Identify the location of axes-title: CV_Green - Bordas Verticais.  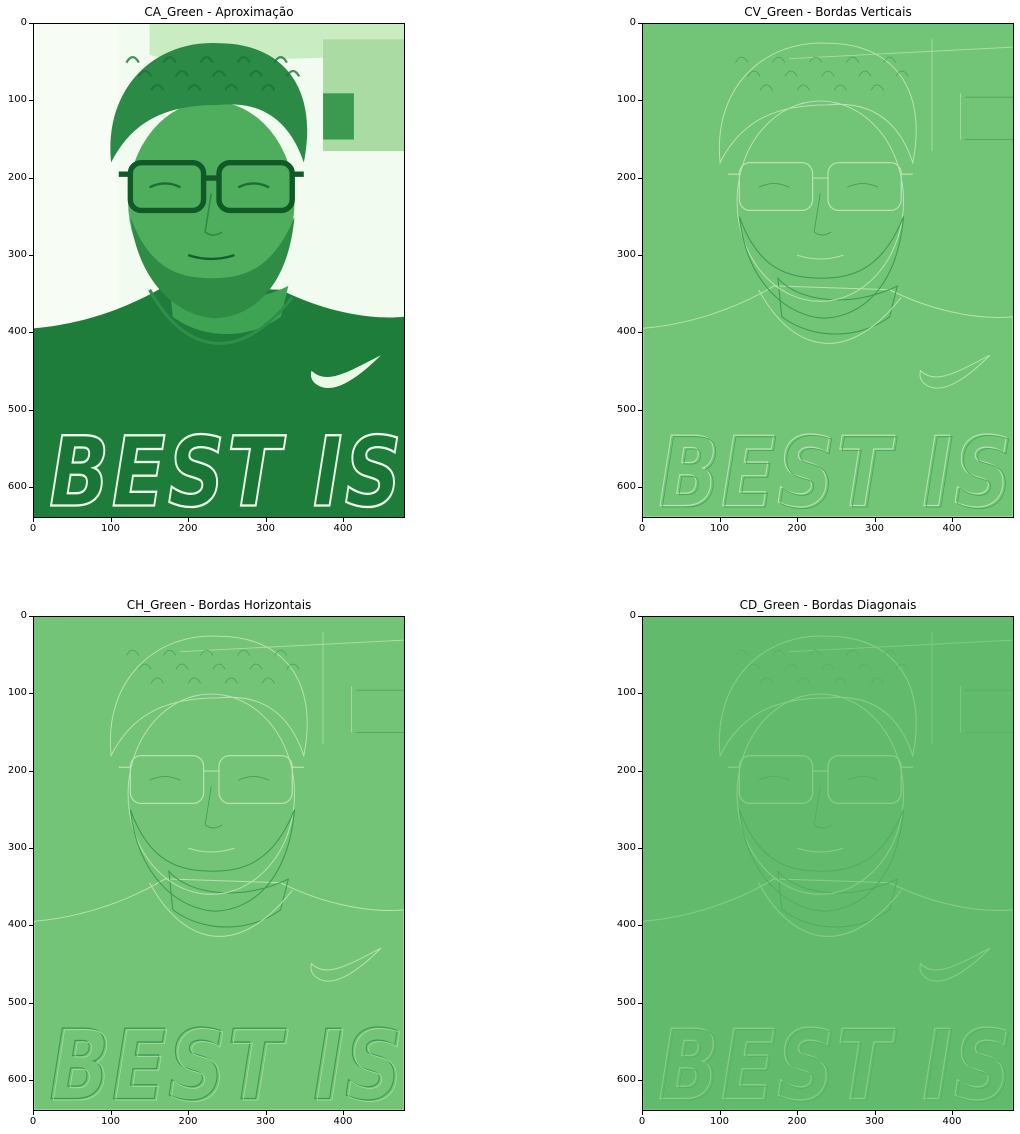
(828, 12).